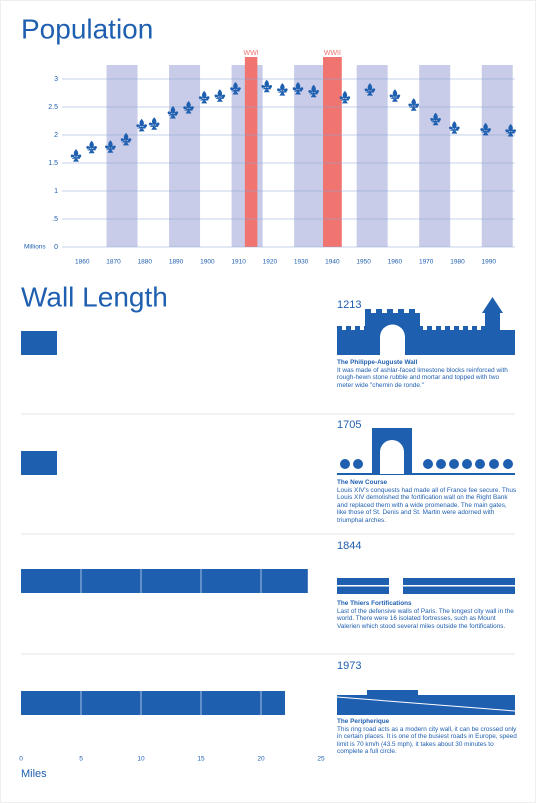  I want to click on wall-description-title: The New Course, so click(362, 482).